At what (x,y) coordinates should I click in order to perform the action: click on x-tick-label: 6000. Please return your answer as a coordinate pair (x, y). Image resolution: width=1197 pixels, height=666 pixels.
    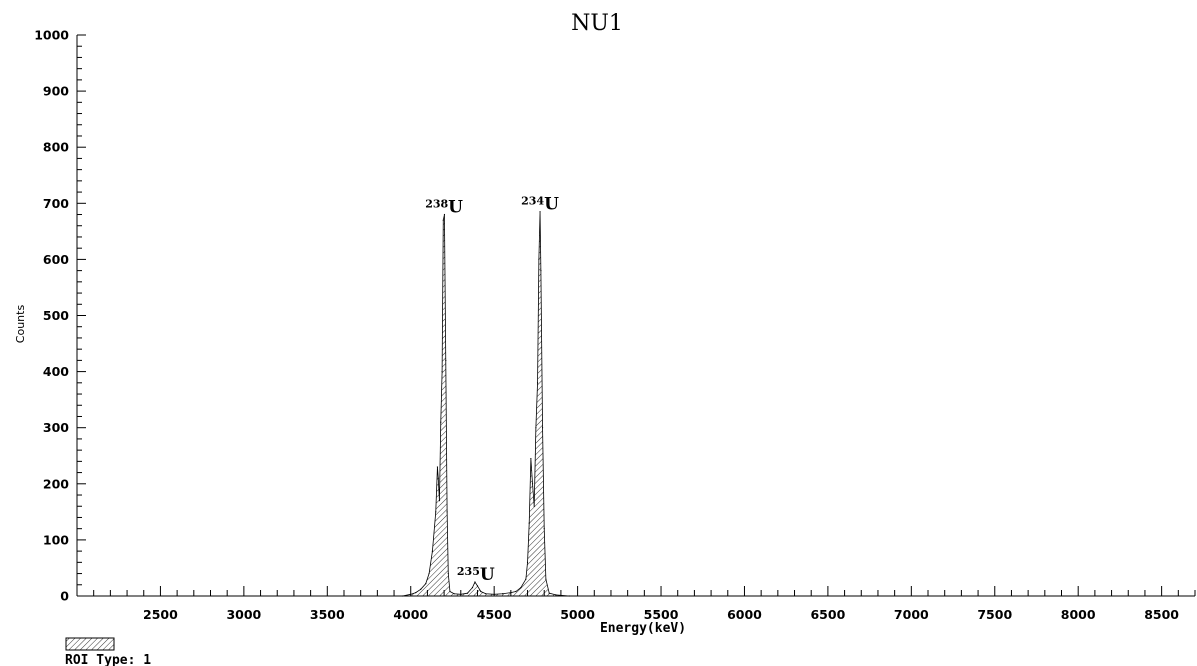
    Looking at the image, I should click on (744, 614).